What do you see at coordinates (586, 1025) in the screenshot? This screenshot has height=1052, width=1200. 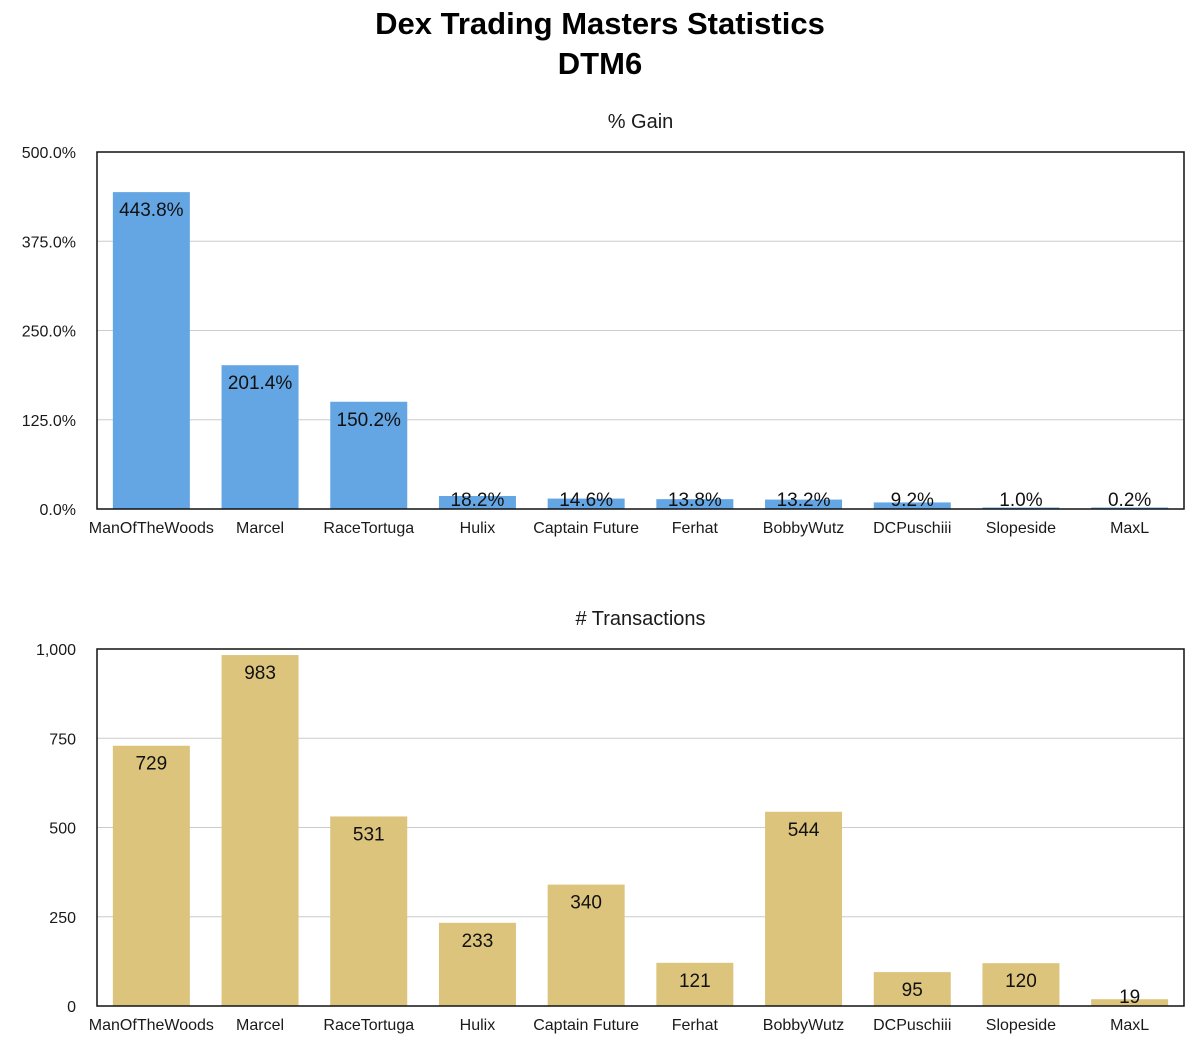 I see `chart-2-x-tick-label: Captain Future` at bounding box center [586, 1025].